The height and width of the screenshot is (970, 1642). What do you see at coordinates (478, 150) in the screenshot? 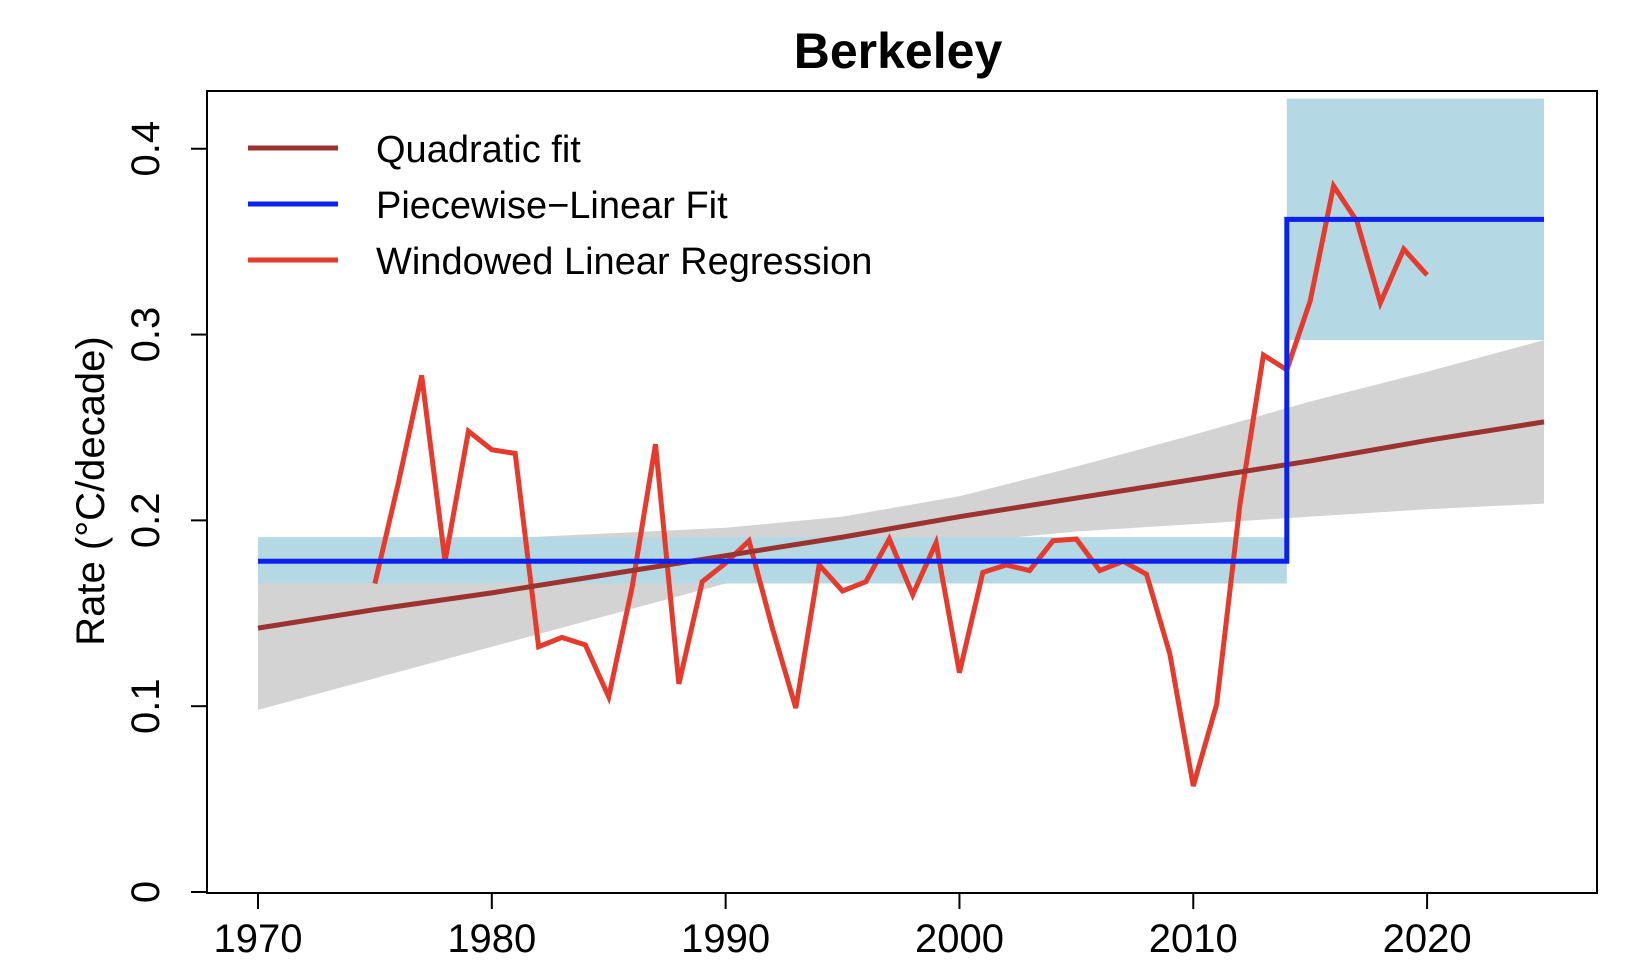
I see `quadratic-legend-label: Quadratic fit` at bounding box center [478, 150].